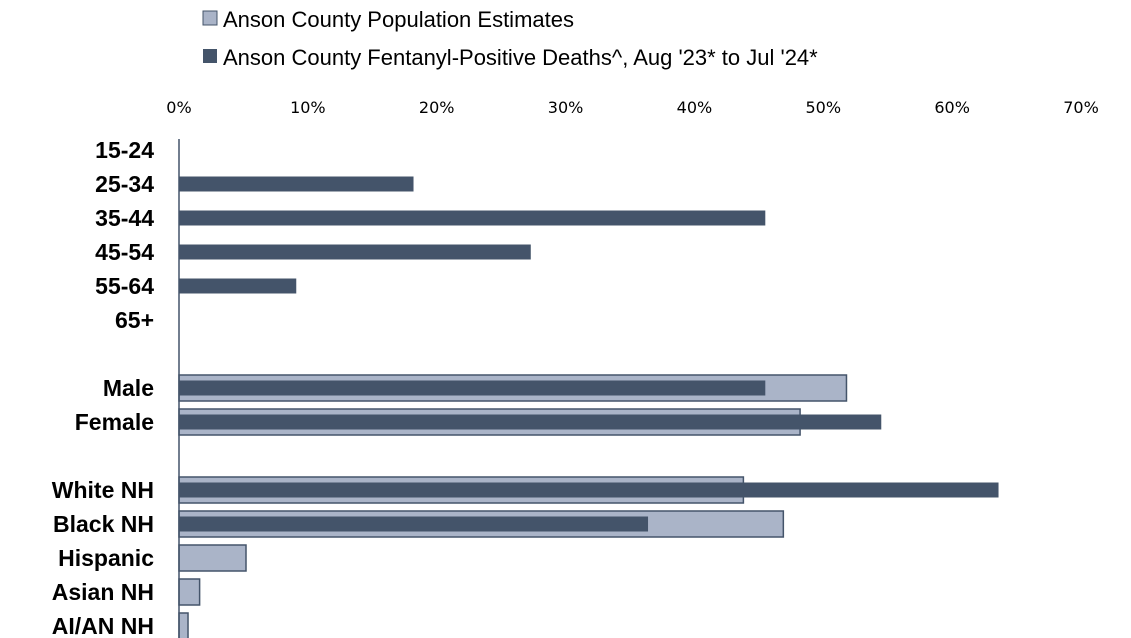  I want to click on category-label: Hispanic, so click(106, 558).